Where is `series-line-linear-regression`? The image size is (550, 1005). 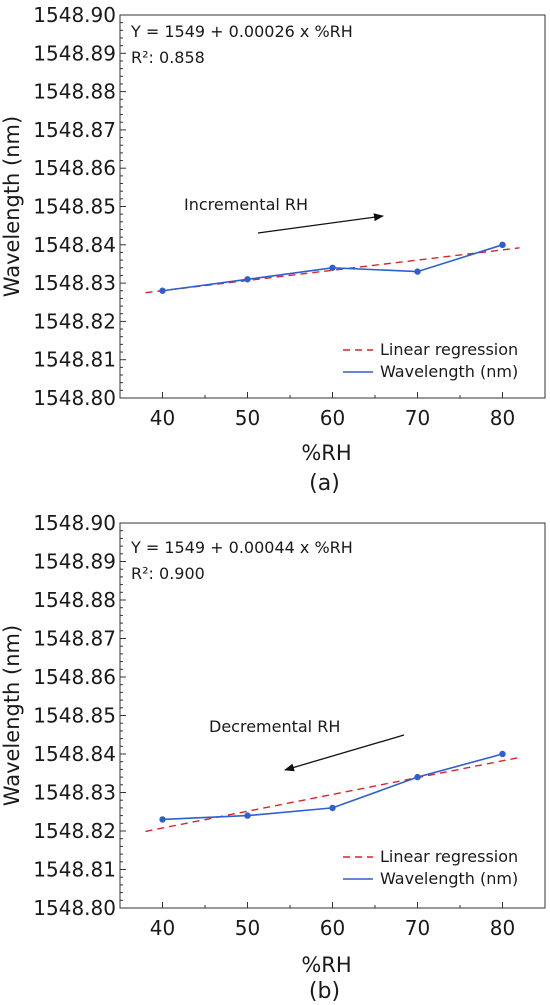
series-line-linear-regression is located at coordinates (332, 794).